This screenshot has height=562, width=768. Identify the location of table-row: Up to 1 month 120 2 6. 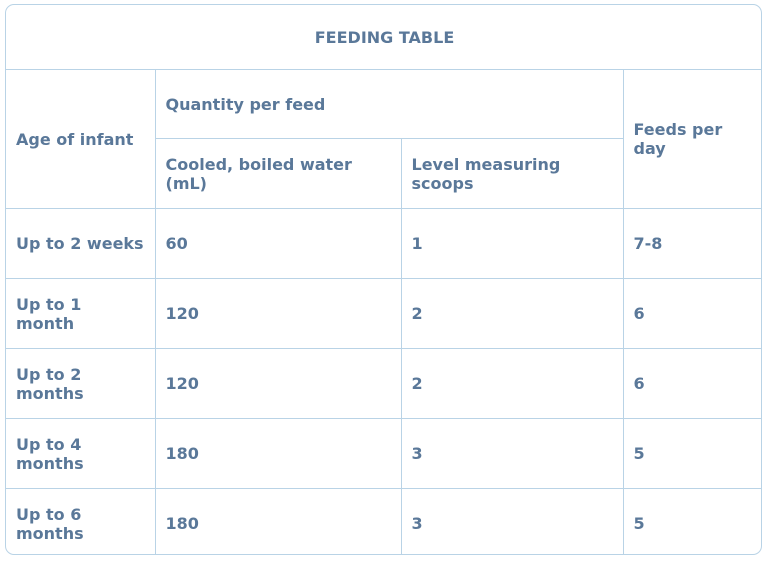
(383, 313).